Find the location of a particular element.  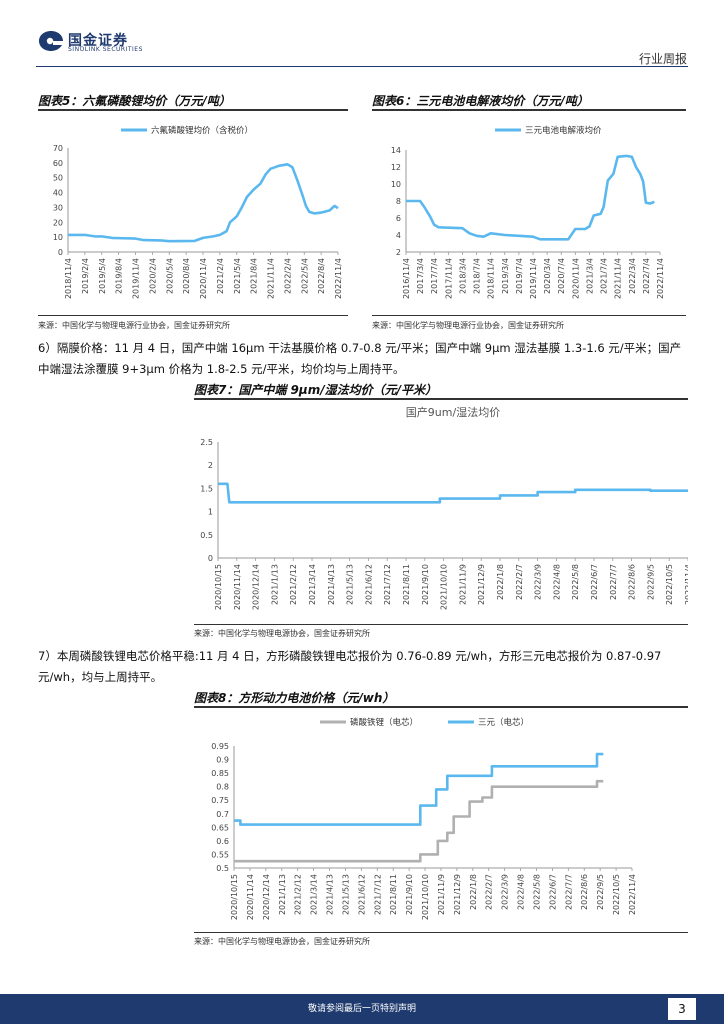

fig7-x-tick-label: 2022/4/8 is located at coordinates (556, 582).